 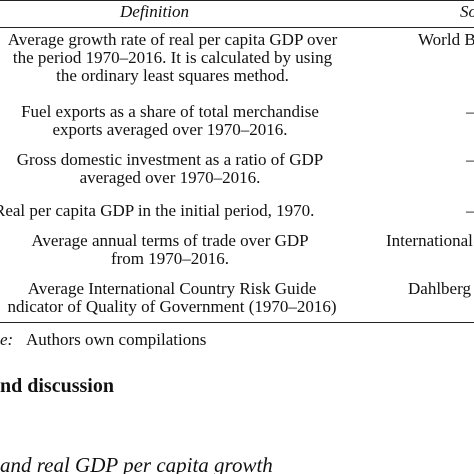 I want to click on subsection-heading: and real GDP per capita growth, so click(x=136, y=463).